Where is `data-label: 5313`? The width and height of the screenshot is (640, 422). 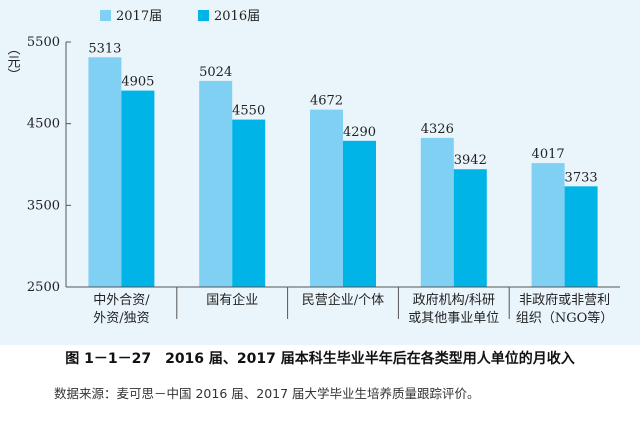 data-label: 5313 is located at coordinates (104, 48).